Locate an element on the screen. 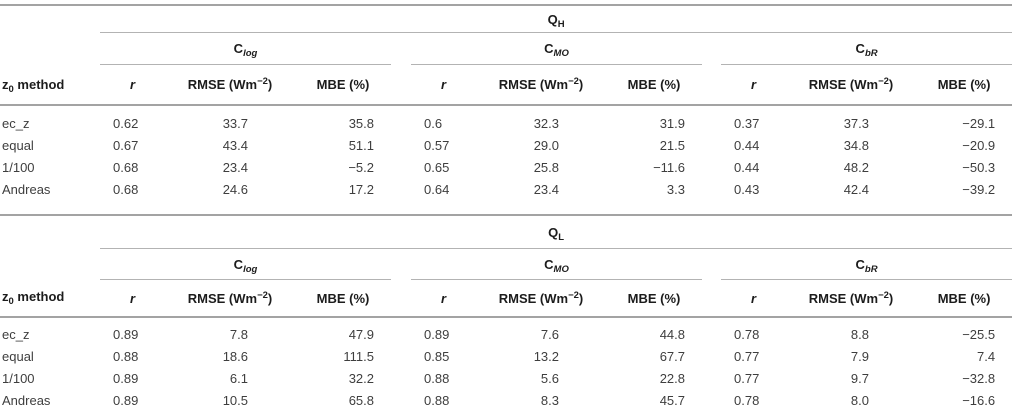 This screenshot has height=413, width=1012. value-mbe: 65.8 is located at coordinates (361, 400).